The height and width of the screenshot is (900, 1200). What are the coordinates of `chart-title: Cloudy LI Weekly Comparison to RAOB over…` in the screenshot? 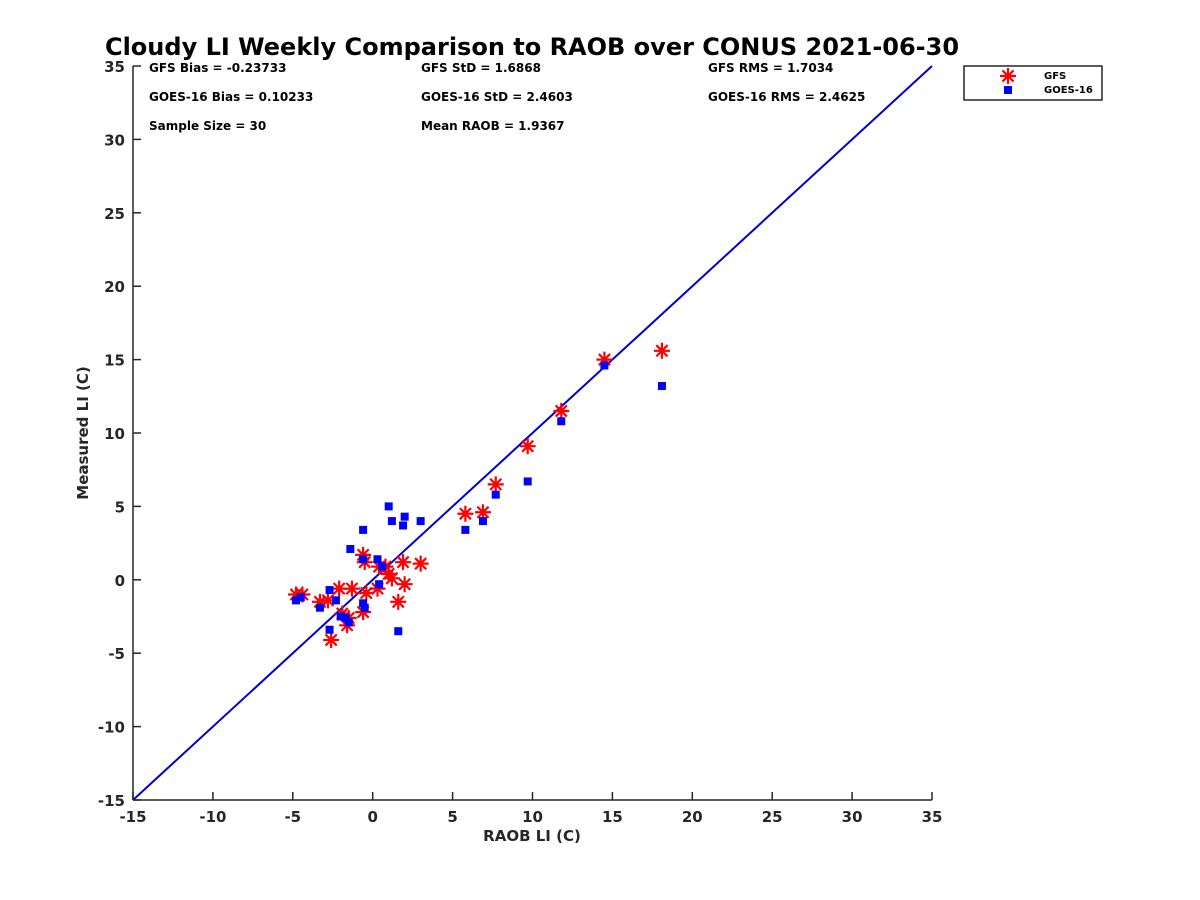 It's located at (532, 47).